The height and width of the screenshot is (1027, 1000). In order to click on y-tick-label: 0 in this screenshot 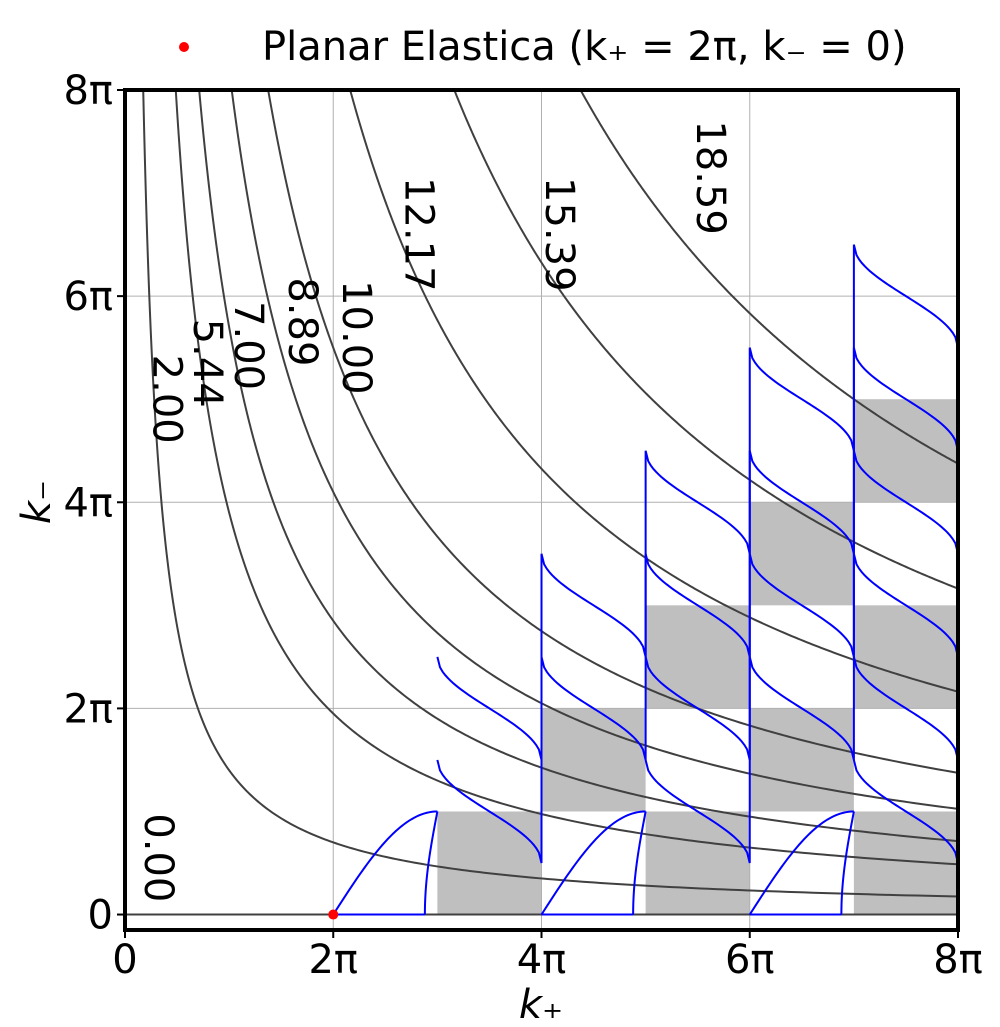, I will do `click(100, 916)`.